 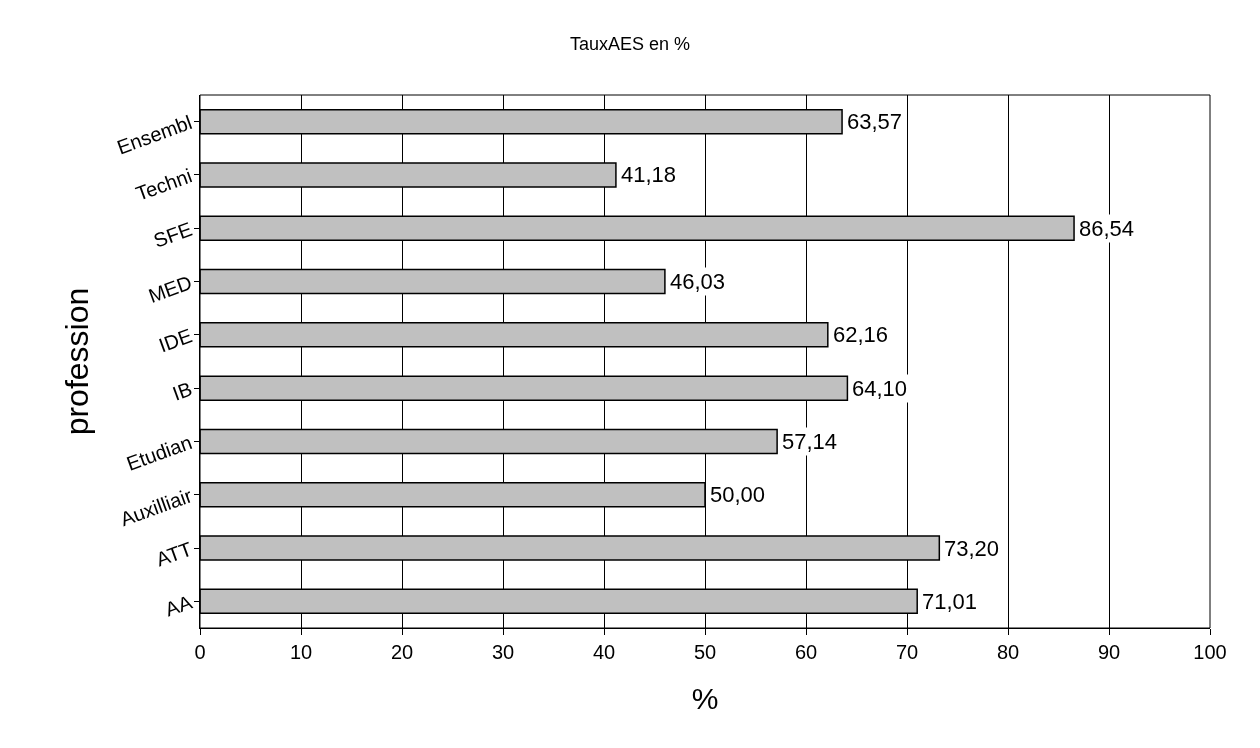 I want to click on x-tick-label: 10, so click(x=301, y=652).